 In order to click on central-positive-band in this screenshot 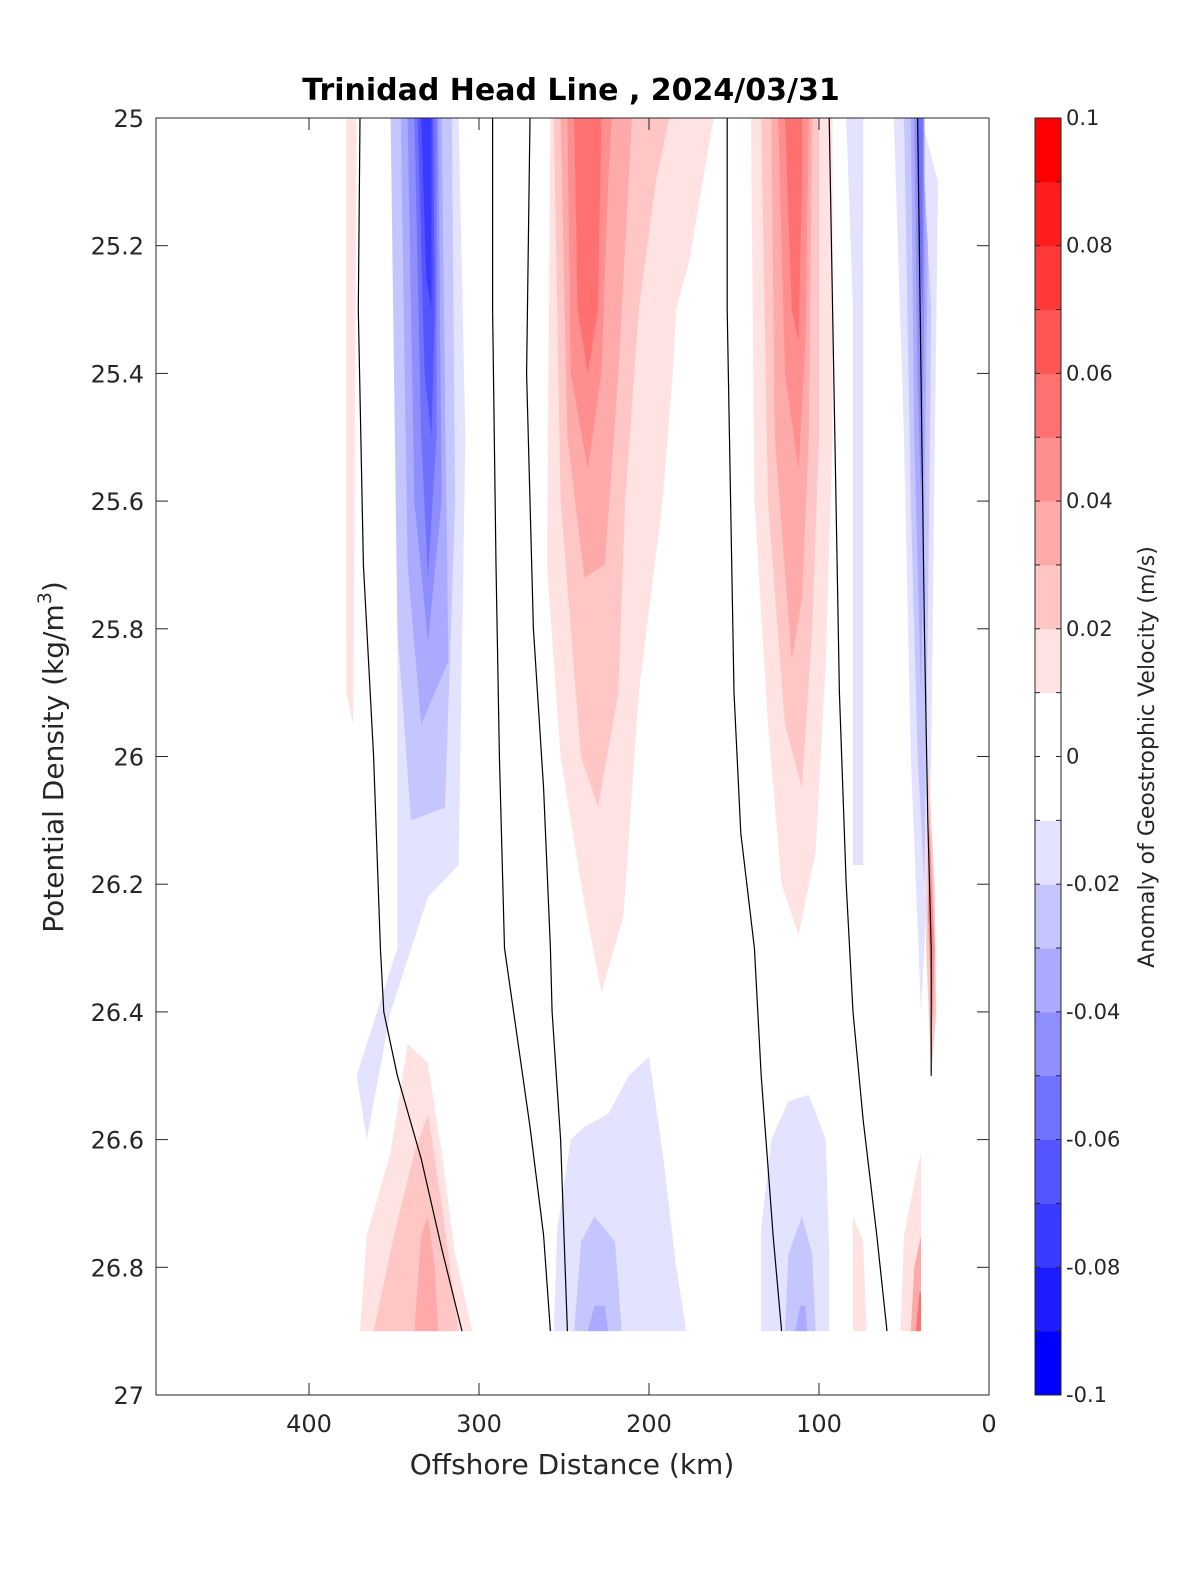, I will do `click(588, 246)`.